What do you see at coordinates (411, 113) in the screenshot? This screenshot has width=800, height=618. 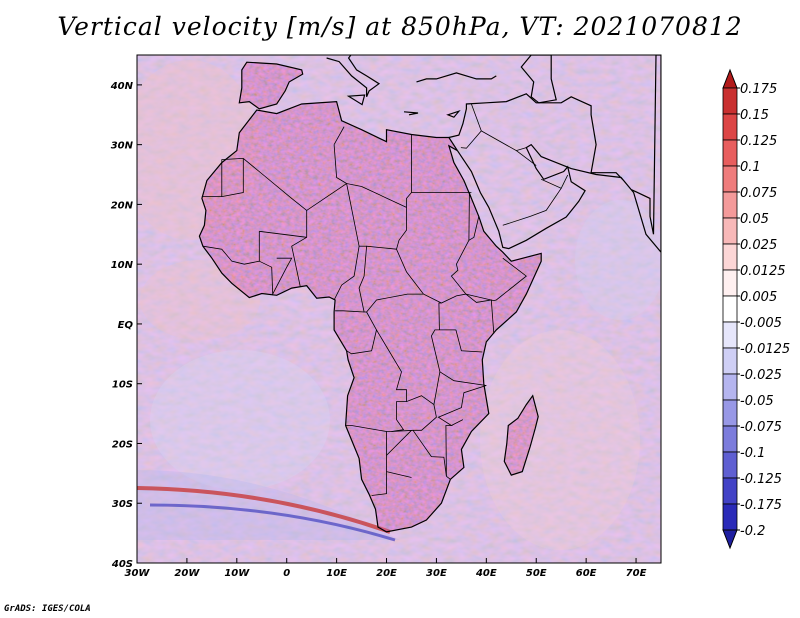 I see `crete-coastline` at bounding box center [411, 113].